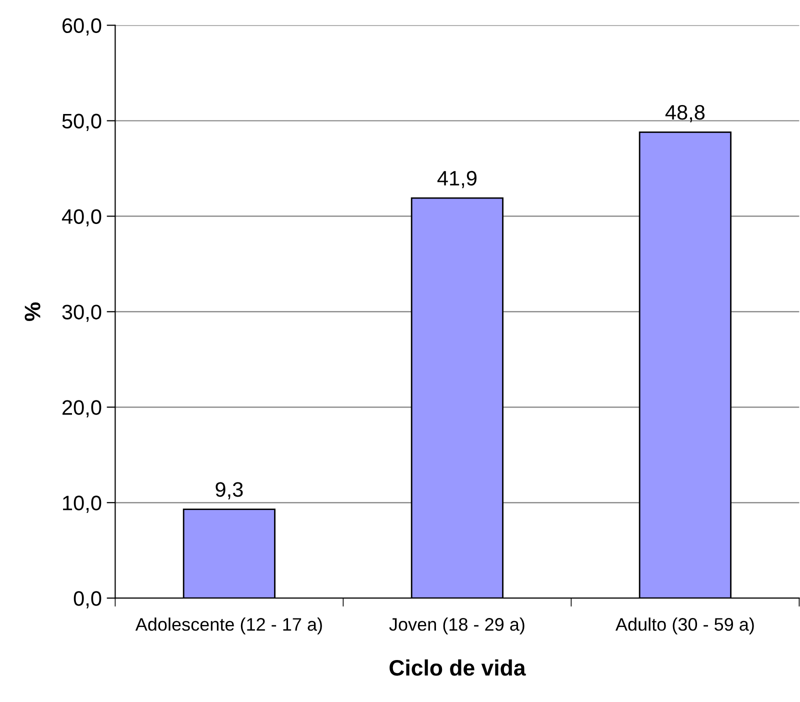 Image resolution: width=800 pixels, height=702 pixels. I want to click on y-tick-label: 50,0, so click(82, 122).